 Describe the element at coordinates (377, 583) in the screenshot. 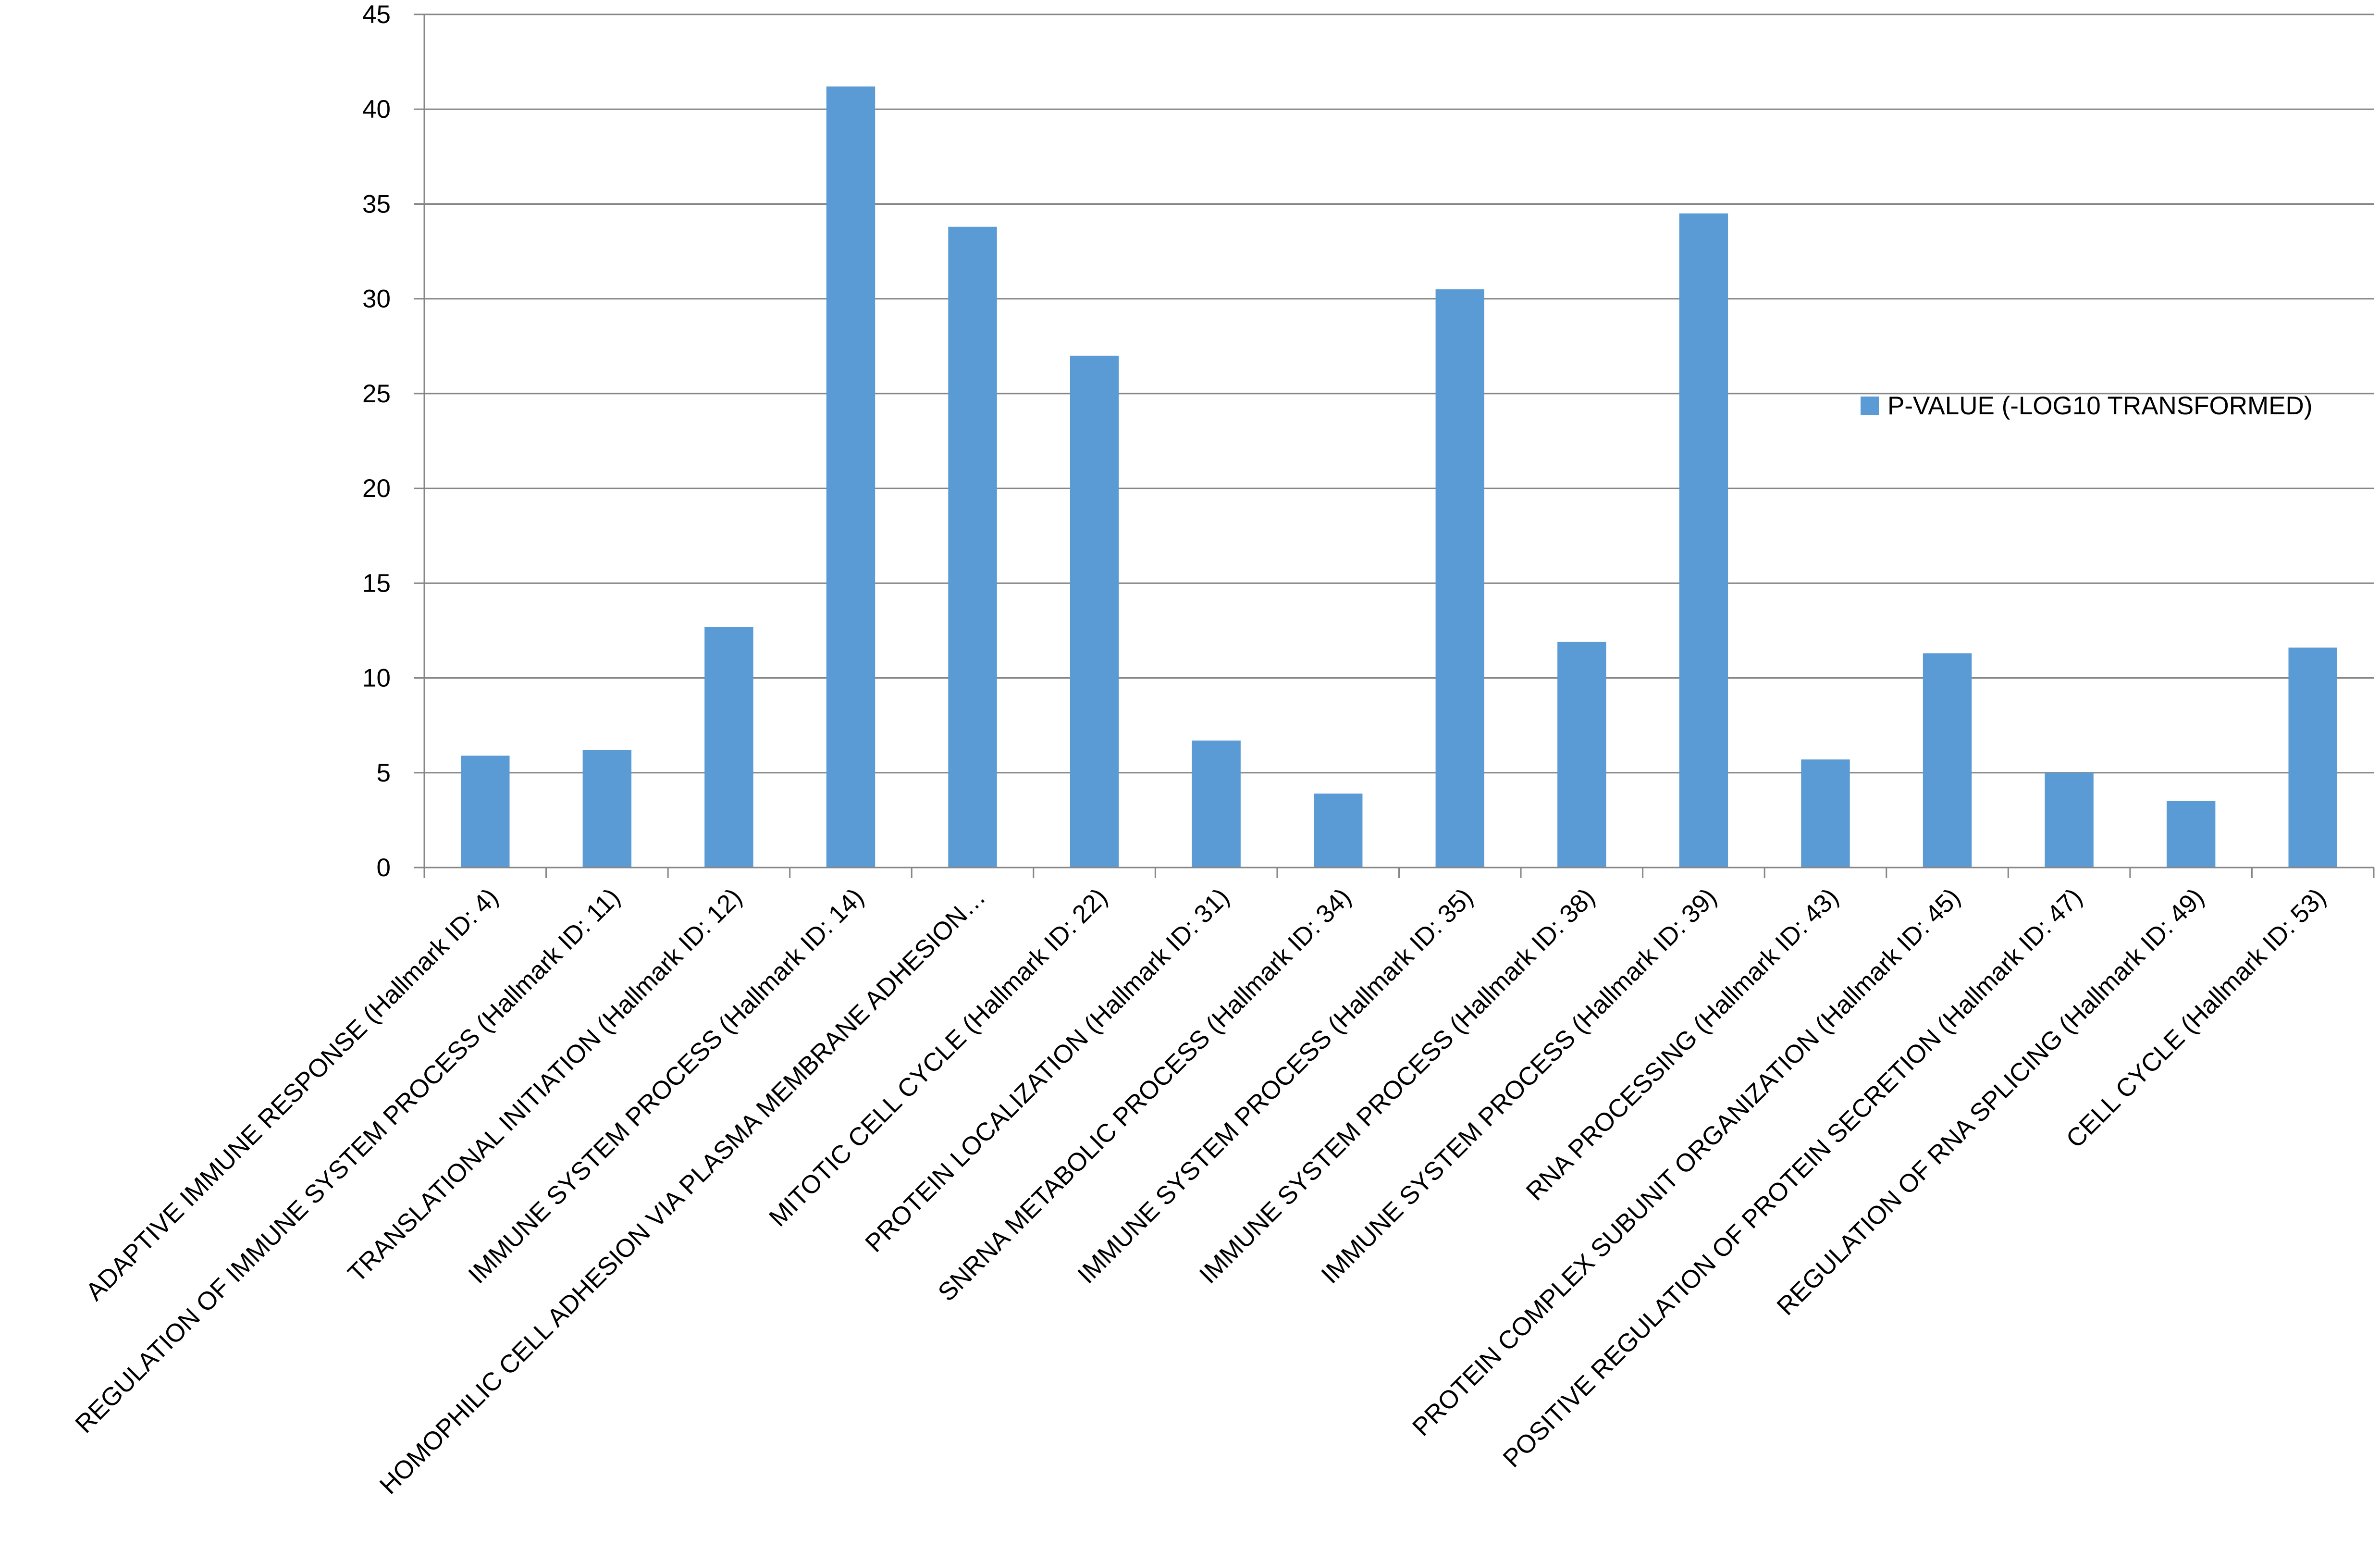

I see `y-tick-label: 15` at that location.